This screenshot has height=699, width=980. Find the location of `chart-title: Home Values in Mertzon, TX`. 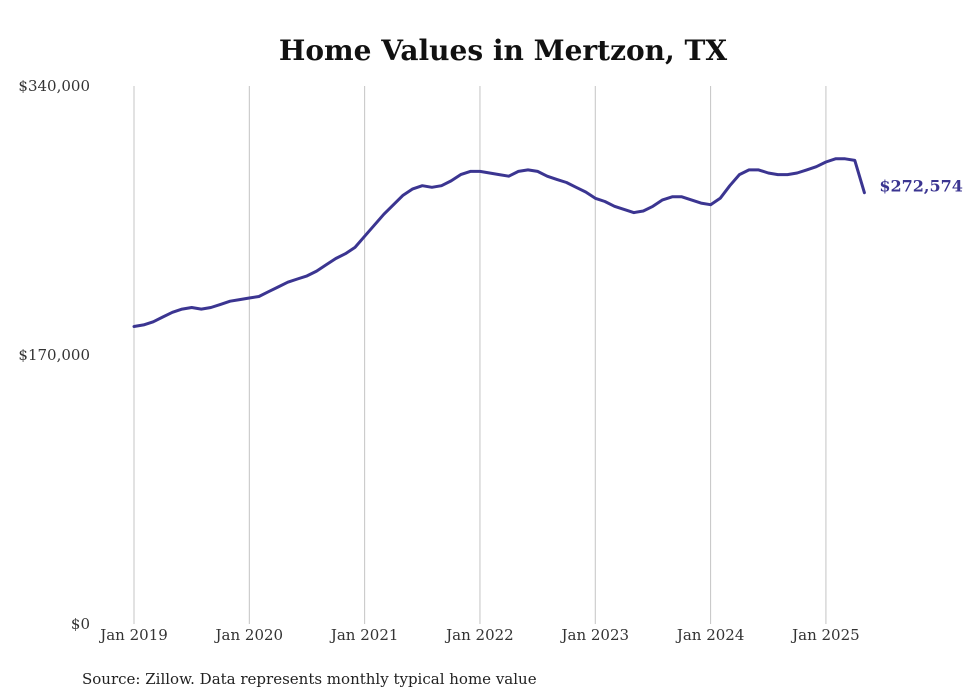

chart-title: Home Values in Mertzon, TX is located at coordinates (503, 50).